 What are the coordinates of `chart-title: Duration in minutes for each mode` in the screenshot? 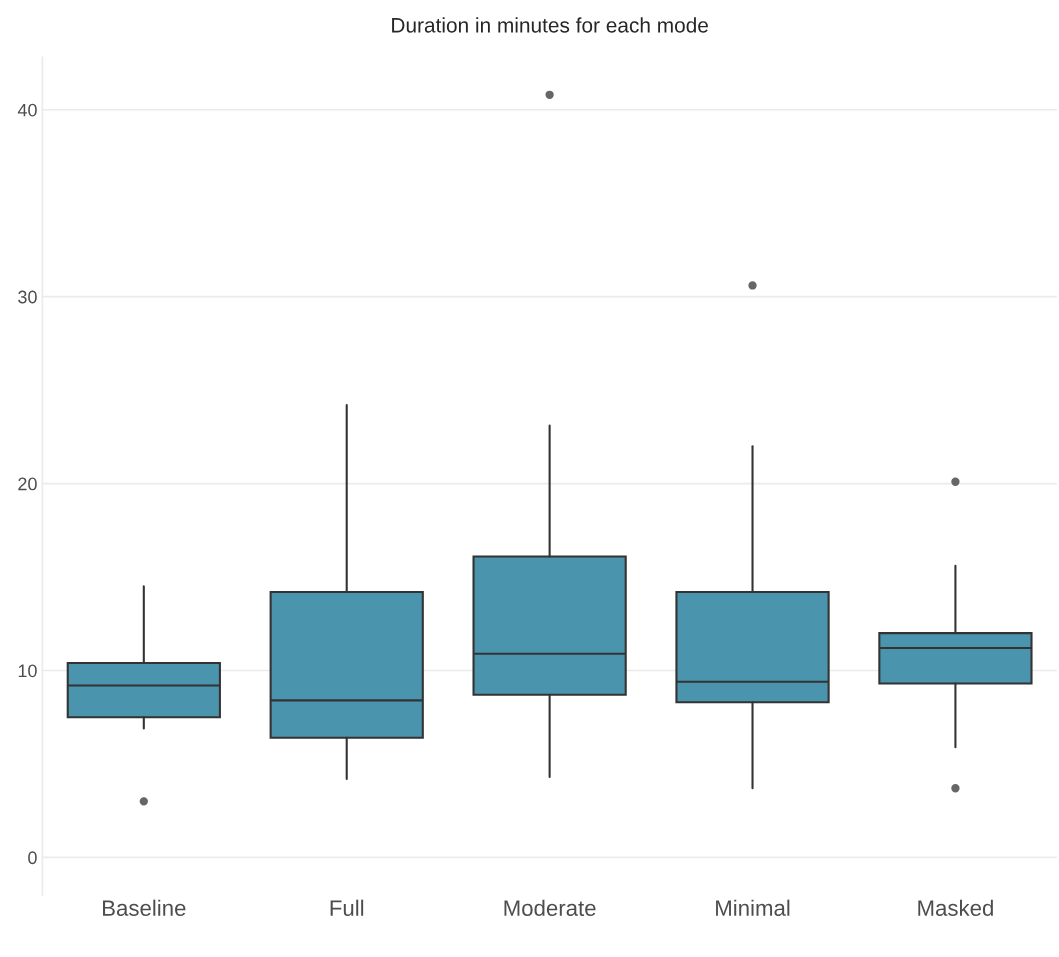 It's located at (550, 25).